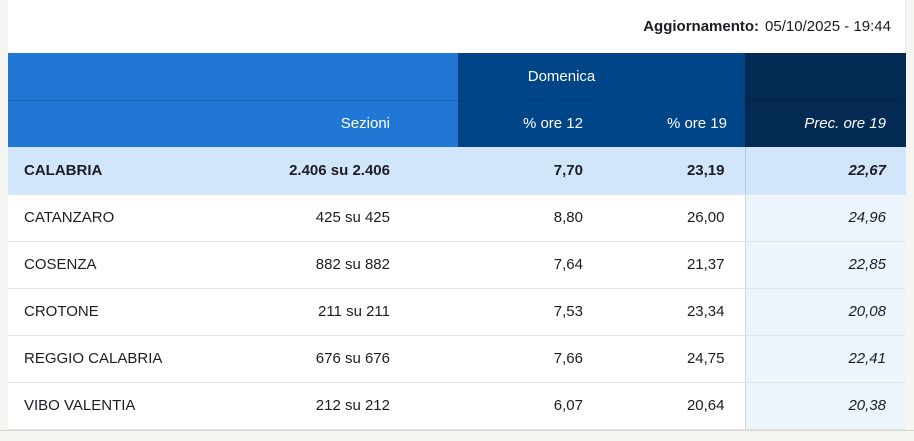  Describe the element at coordinates (673, 265) in the screenshot. I see `ore19-cell: 21,37` at that location.